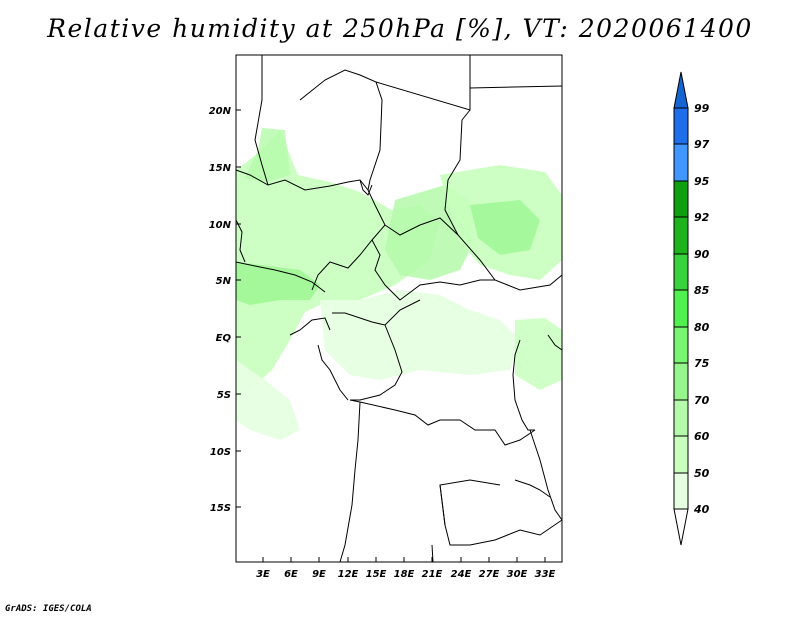 This screenshot has height=618, width=800. Describe the element at coordinates (702, 181) in the screenshot. I see `colorbar-label-95: 95` at that location.